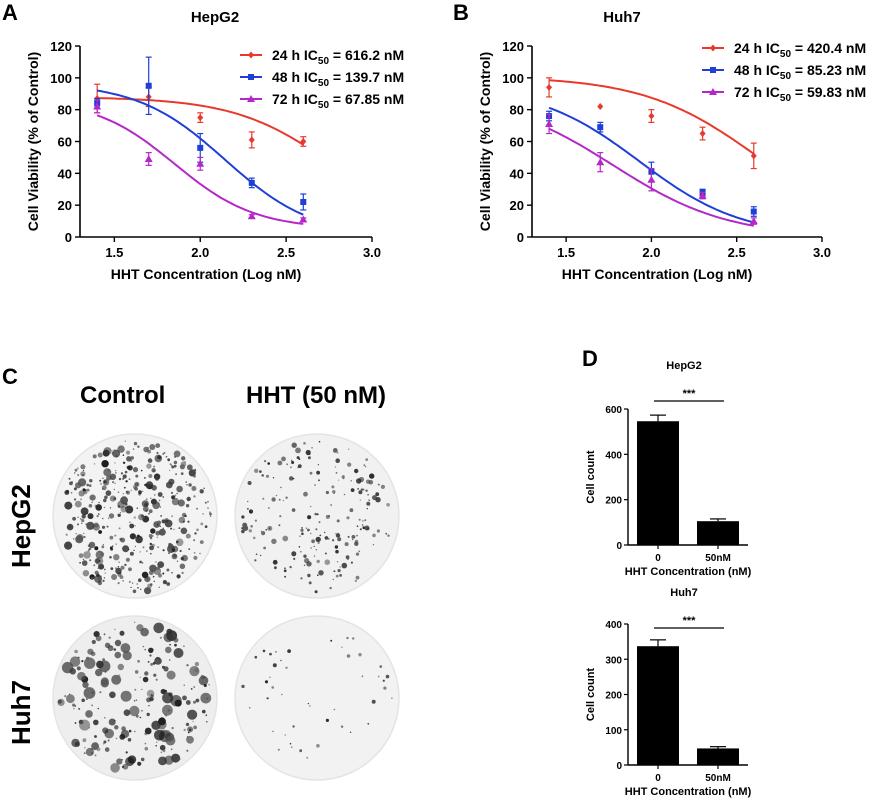 Image resolution: width=886 pixels, height=803 pixels. Describe the element at coordinates (21, 526) in the screenshot. I see `colony-row-label-hepg2: HepG2` at that location.